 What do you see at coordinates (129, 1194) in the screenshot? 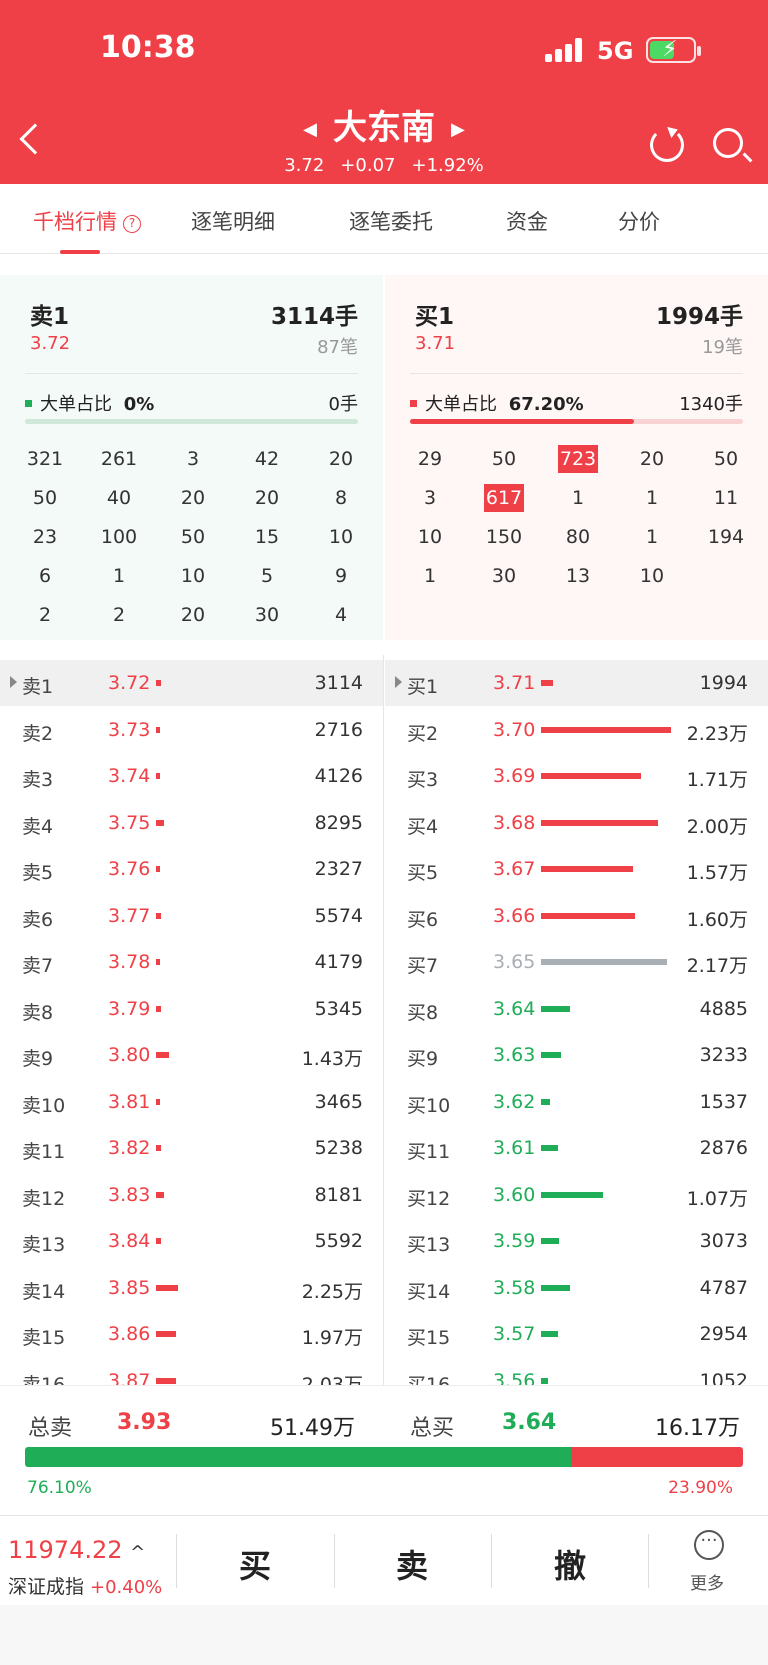
I see `level-price: 3.83` at bounding box center [129, 1194].